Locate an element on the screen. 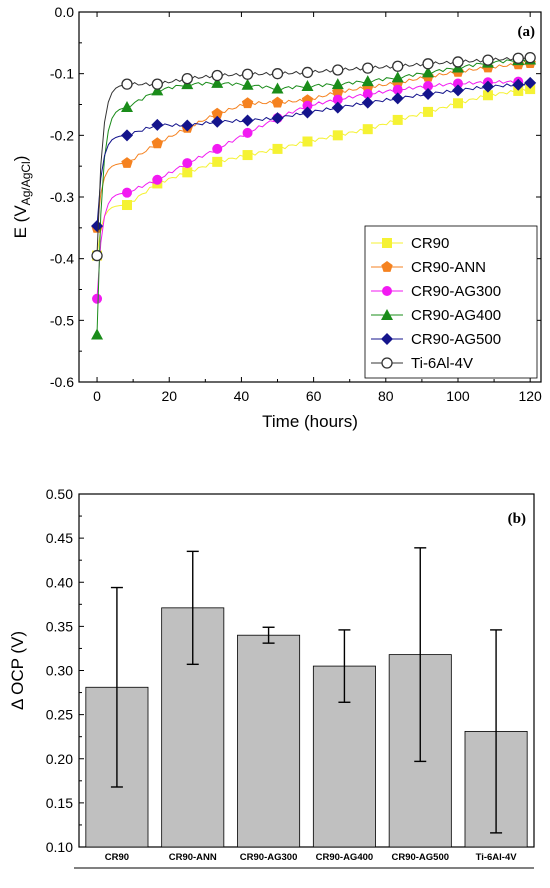  legend-label: CR90-AG300 is located at coordinates (456, 291).